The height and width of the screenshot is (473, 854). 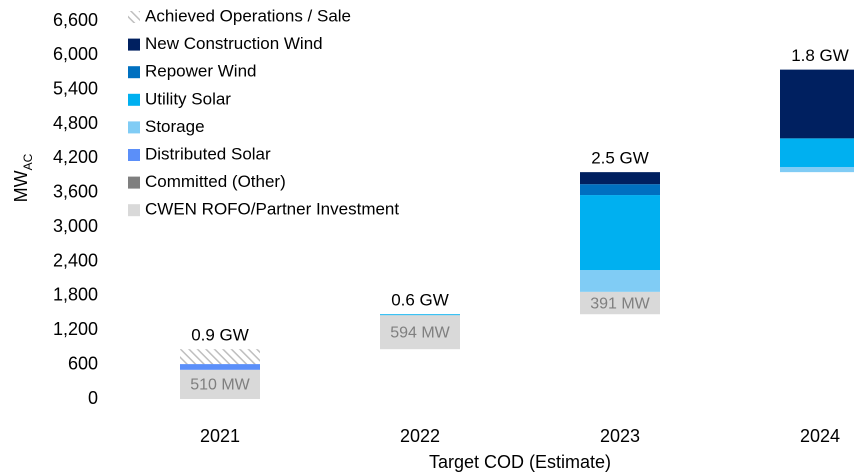 I want to click on y-tick-label: 2,400, so click(x=75, y=260).